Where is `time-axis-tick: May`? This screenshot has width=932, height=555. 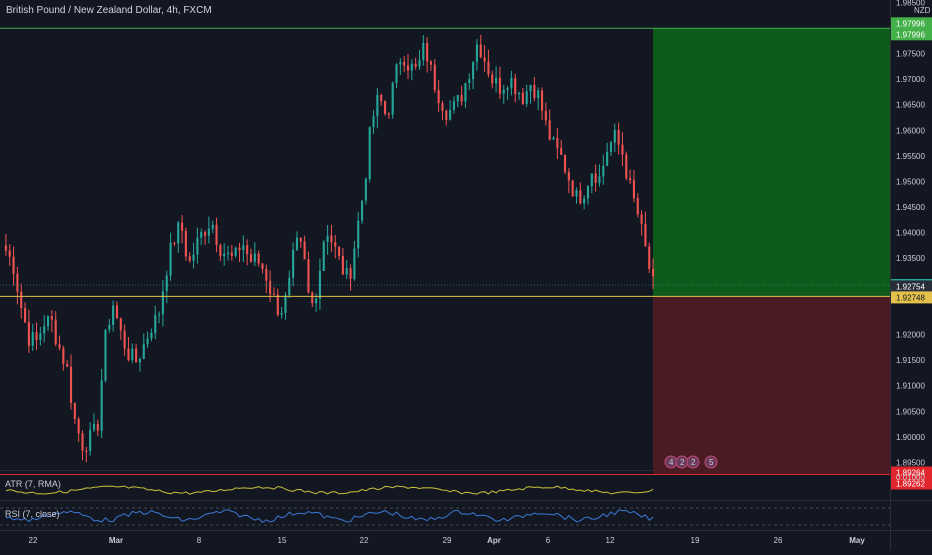 time-axis-tick: May is located at coordinates (857, 540).